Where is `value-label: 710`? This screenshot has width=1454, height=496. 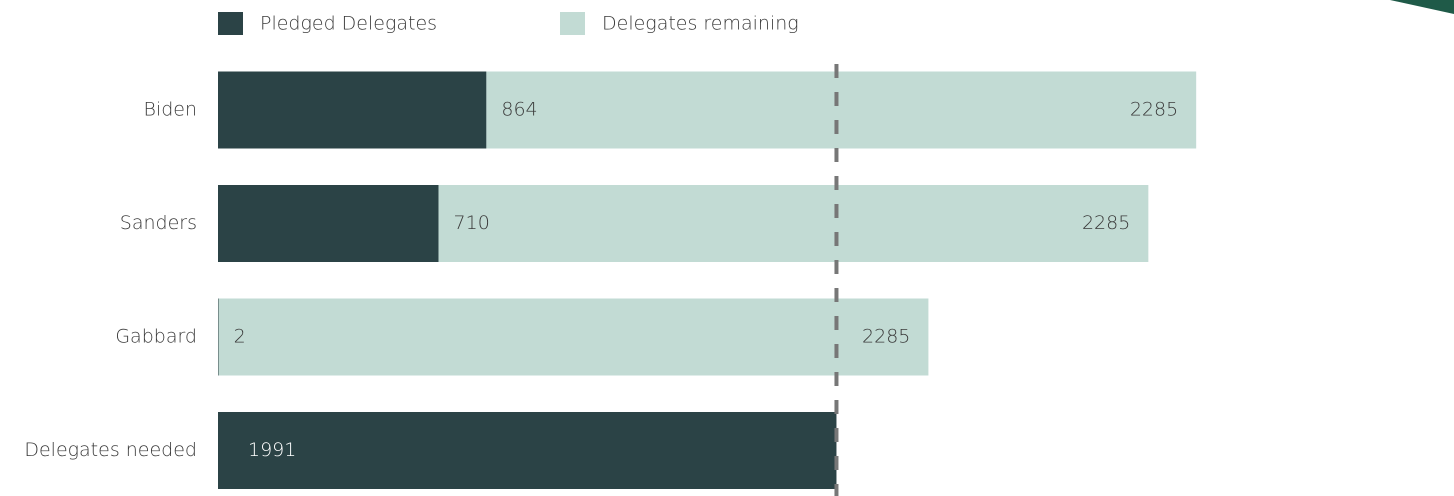
value-label: 710 is located at coordinates (472, 223).